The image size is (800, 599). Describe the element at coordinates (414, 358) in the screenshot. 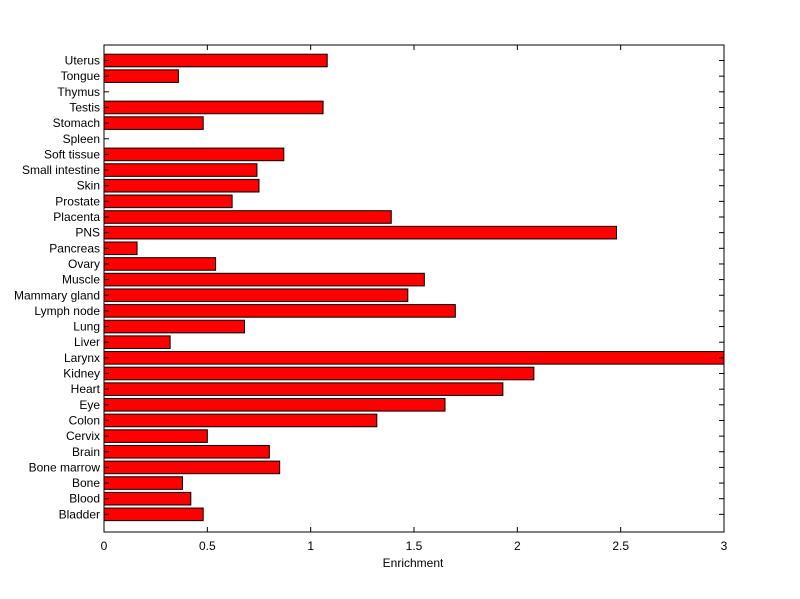

I see `bar-larynx` at that location.